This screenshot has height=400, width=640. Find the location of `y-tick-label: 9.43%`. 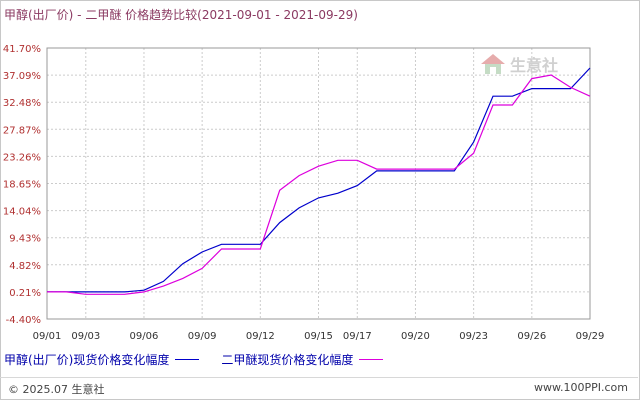

y-tick-label: 9.43% is located at coordinates (25, 239).